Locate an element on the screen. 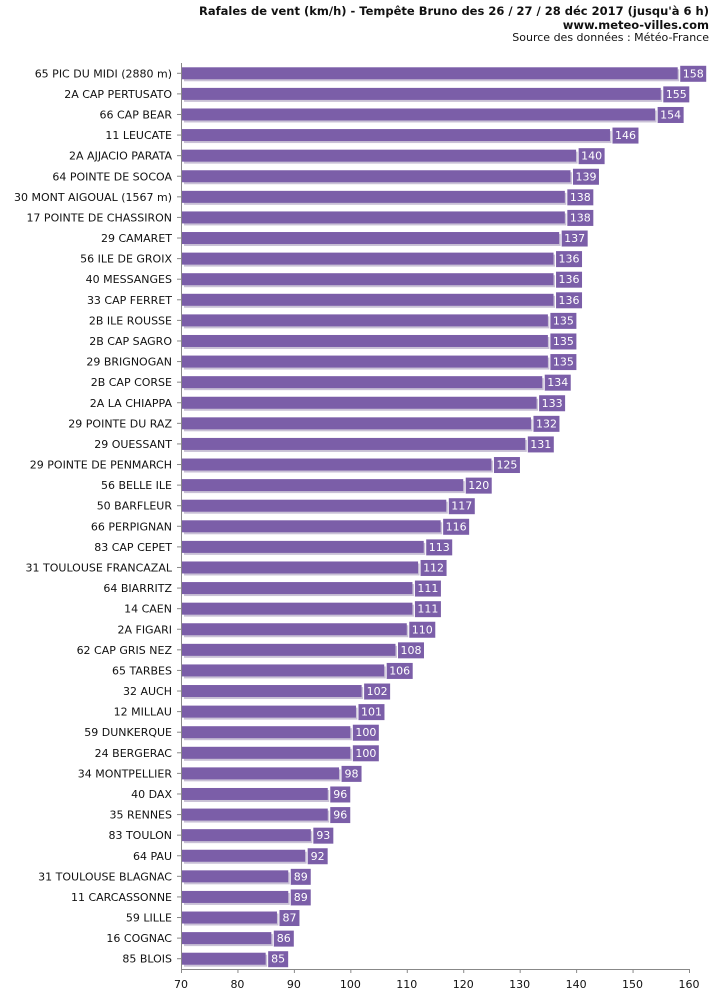 This screenshot has height=998, width=715. category-label: 40 MESSANGES is located at coordinates (129, 279).